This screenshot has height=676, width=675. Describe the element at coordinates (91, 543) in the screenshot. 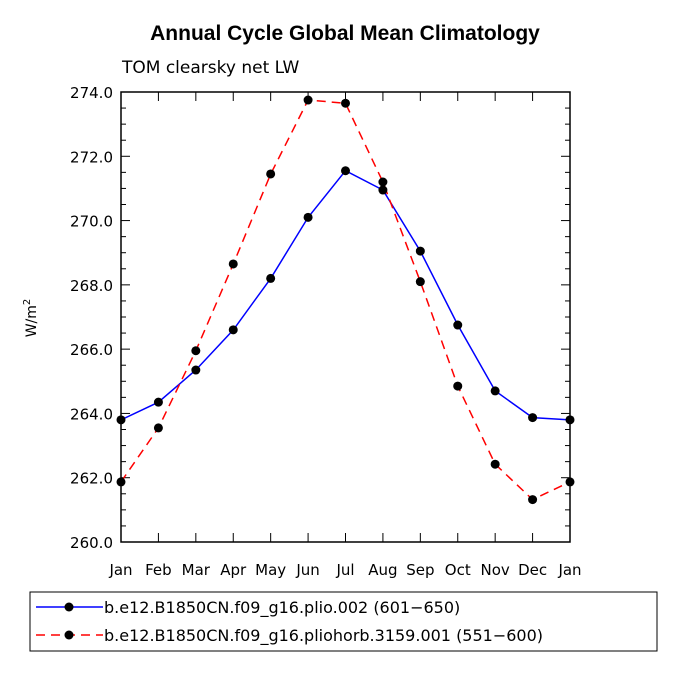

I see `y-tick-label: 260.0` at that location.